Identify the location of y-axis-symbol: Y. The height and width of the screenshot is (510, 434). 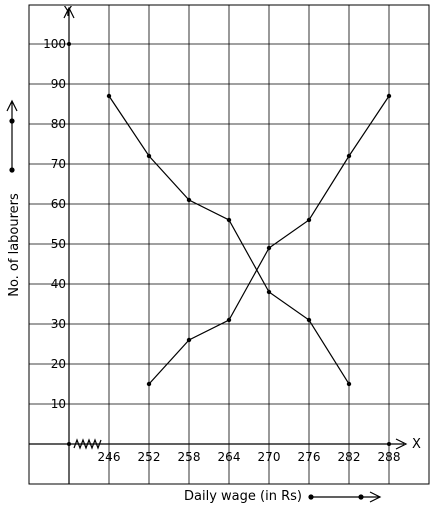
(67, 12).